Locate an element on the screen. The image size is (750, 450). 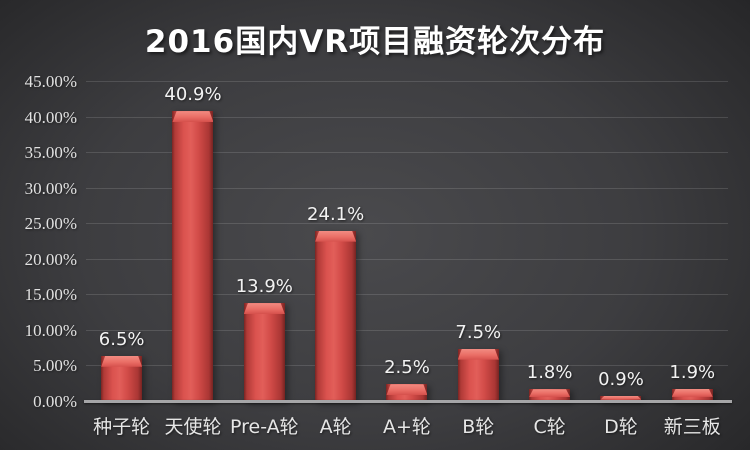
x-axis-category-label: 天使轮 is located at coordinates (193, 427).